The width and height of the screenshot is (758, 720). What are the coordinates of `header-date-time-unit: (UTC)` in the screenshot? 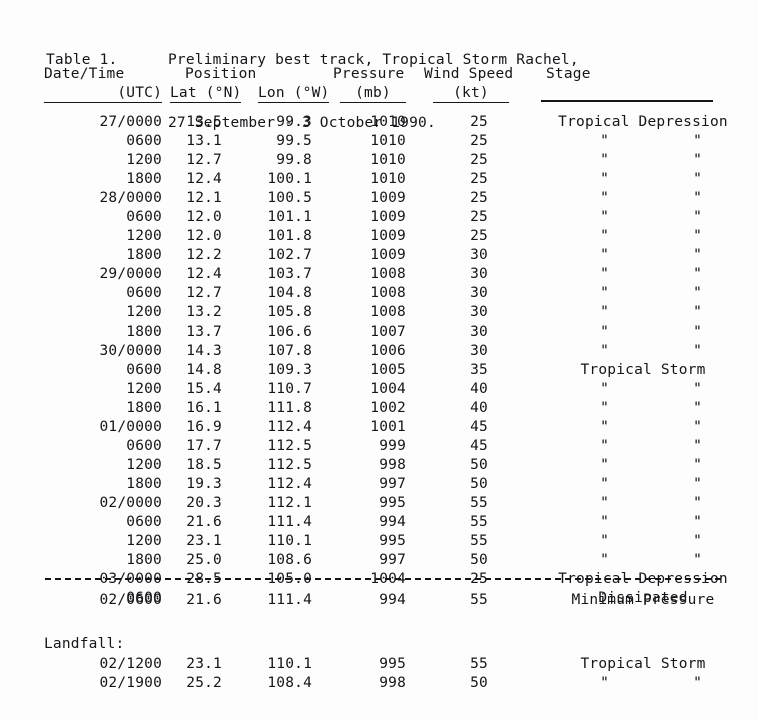 It's located at (103, 94).